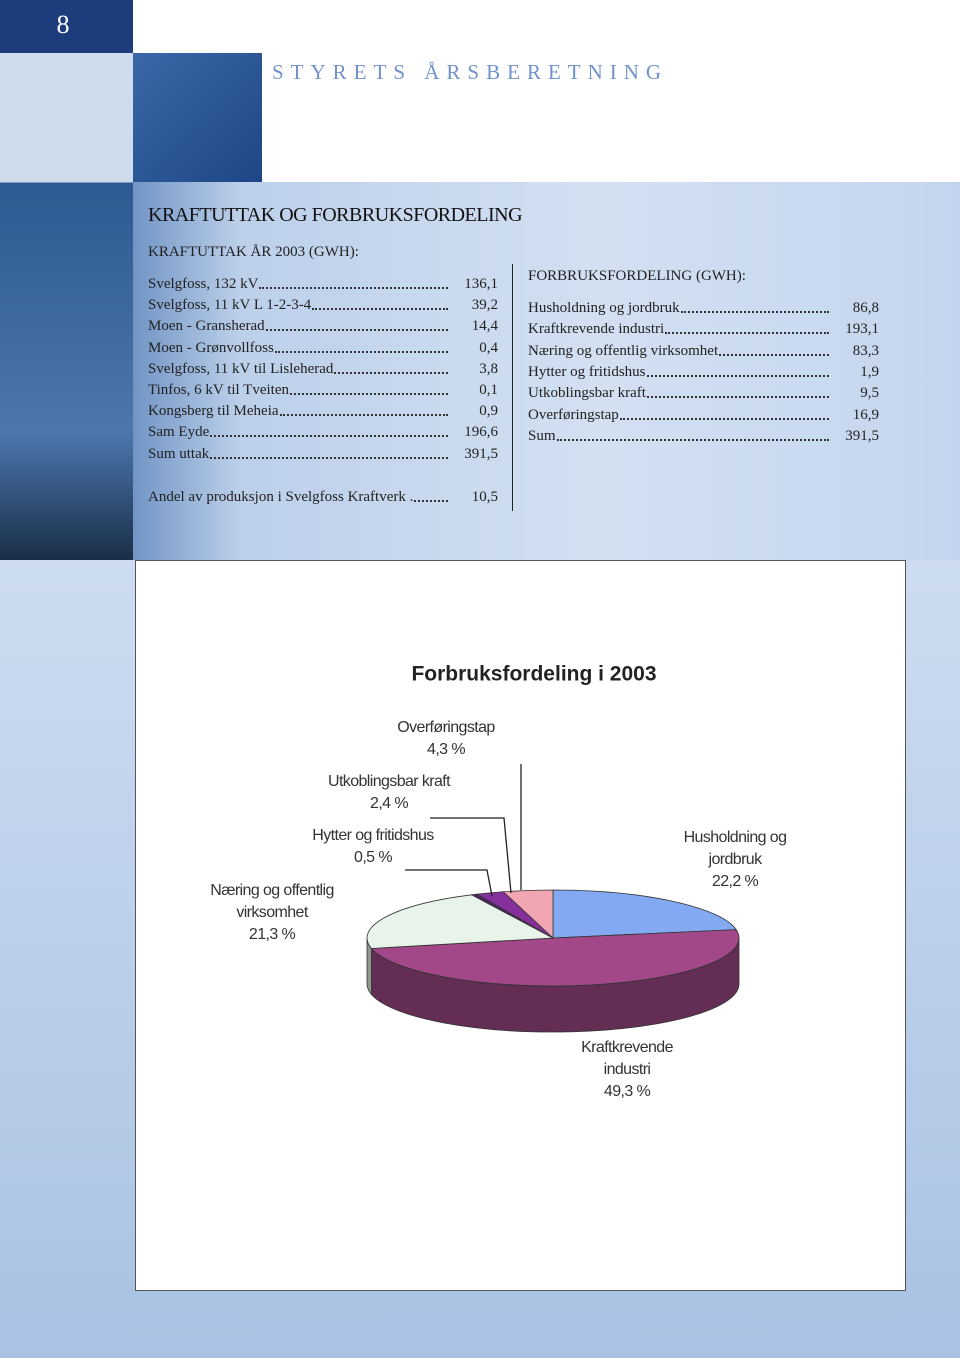 The image size is (960, 1358). Describe the element at coordinates (484, 326) in the screenshot. I see `row-value: 14,4` at that location.